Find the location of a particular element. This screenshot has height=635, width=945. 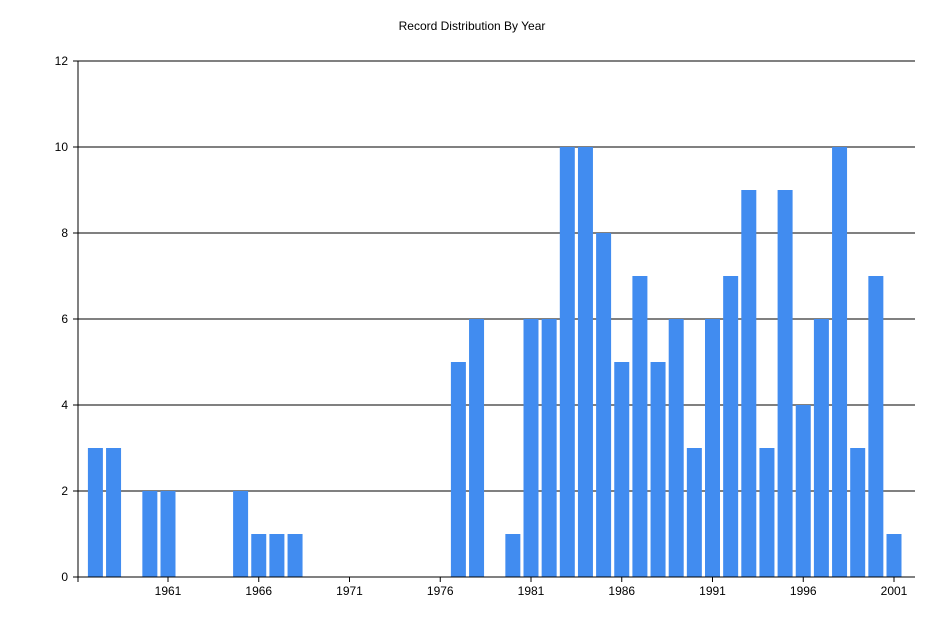

x-tick-label: 1991 is located at coordinates (712, 591).